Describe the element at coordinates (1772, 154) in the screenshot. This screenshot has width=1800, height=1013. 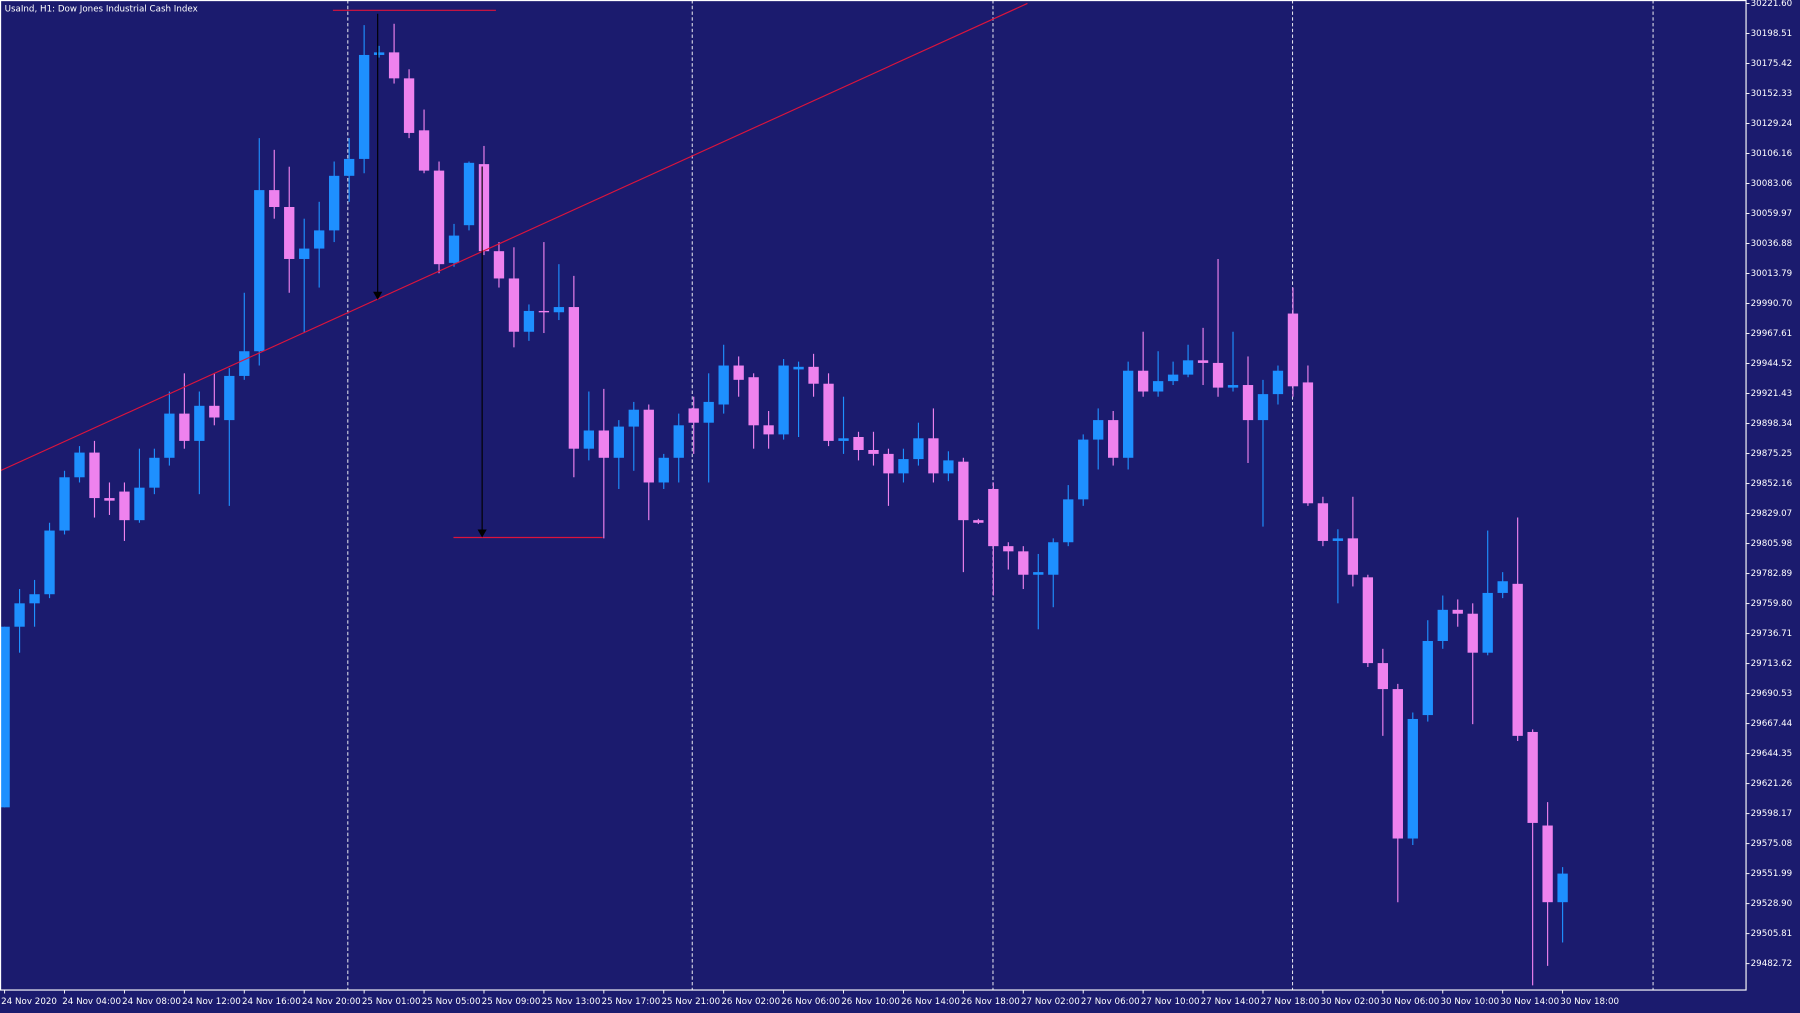
I see `y-tick-label: 30106.16` at that location.